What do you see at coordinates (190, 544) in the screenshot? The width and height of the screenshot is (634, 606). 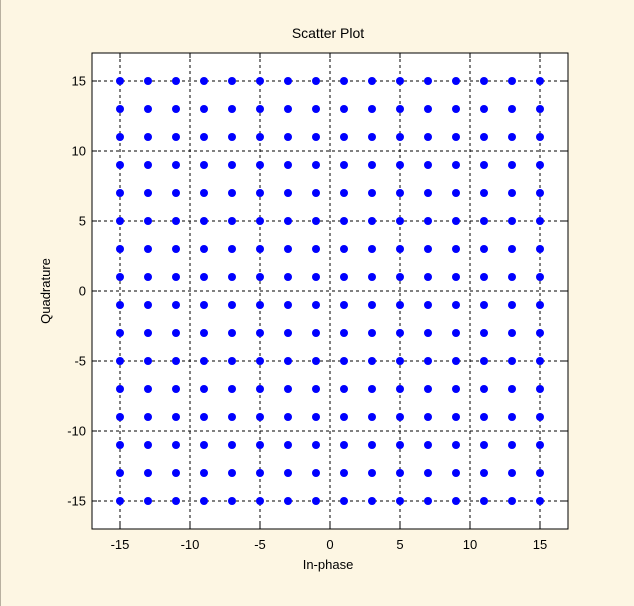 I see `x-tick-label: -10` at bounding box center [190, 544].